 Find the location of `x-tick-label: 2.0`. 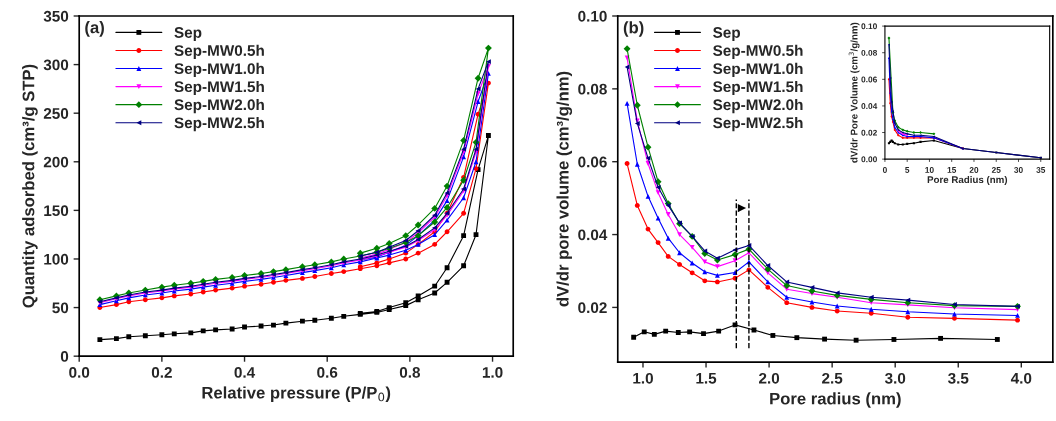

x-tick-label: 2.0 is located at coordinates (769, 378).